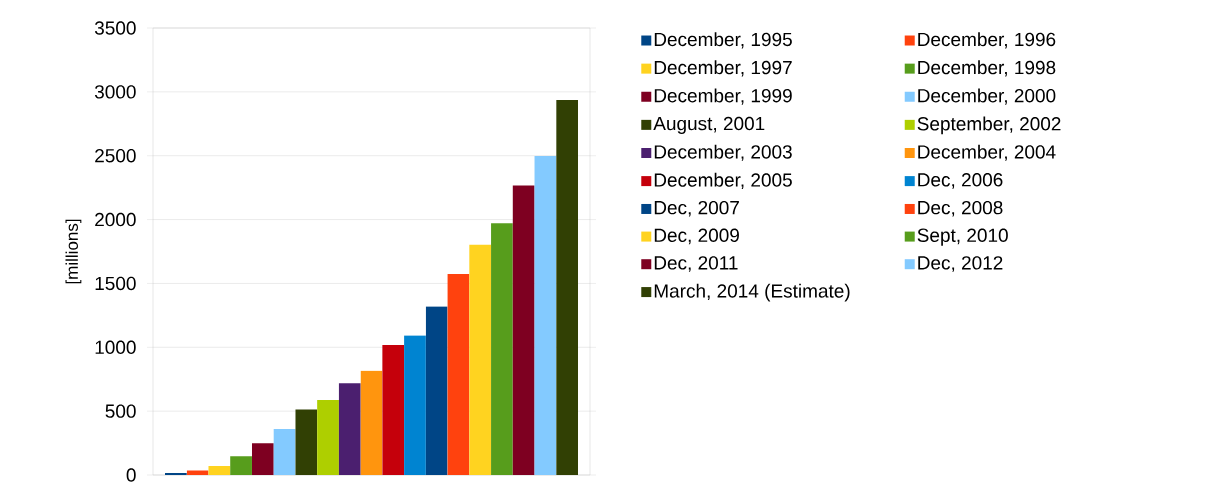 The height and width of the screenshot is (483, 1225). I want to click on legend-label: Dec, 2011, so click(696, 264).